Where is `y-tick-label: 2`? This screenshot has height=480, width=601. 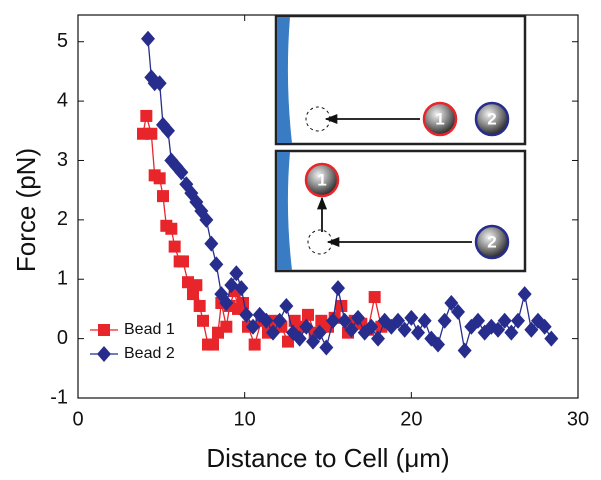 y-tick-label: 2 is located at coordinates (62, 219).